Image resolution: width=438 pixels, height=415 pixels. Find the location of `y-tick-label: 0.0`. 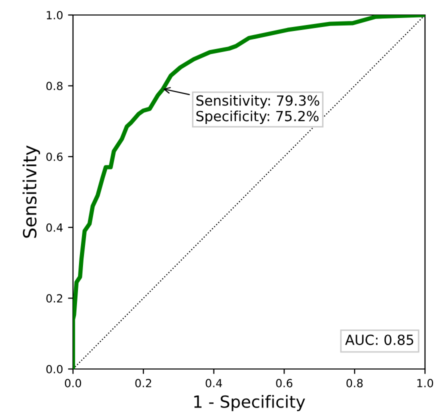

y-tick-label: 0.0 is located at coordinates (54, 369).